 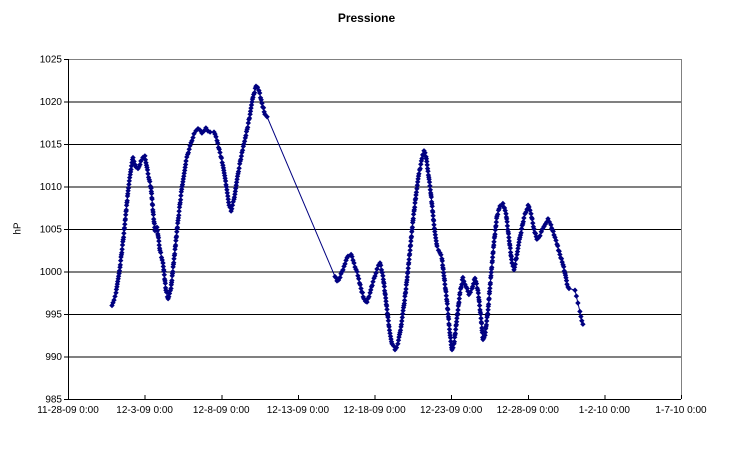 I want to click on y-tick-label: 995, so click(x=53, y=315).